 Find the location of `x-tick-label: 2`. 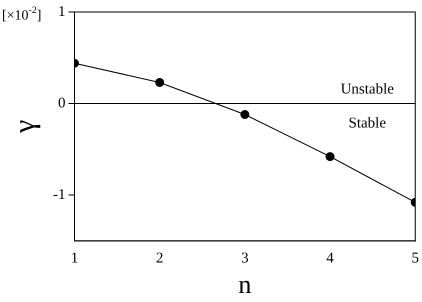

x-tick-label: 2 is located at coordinates (160, 258).